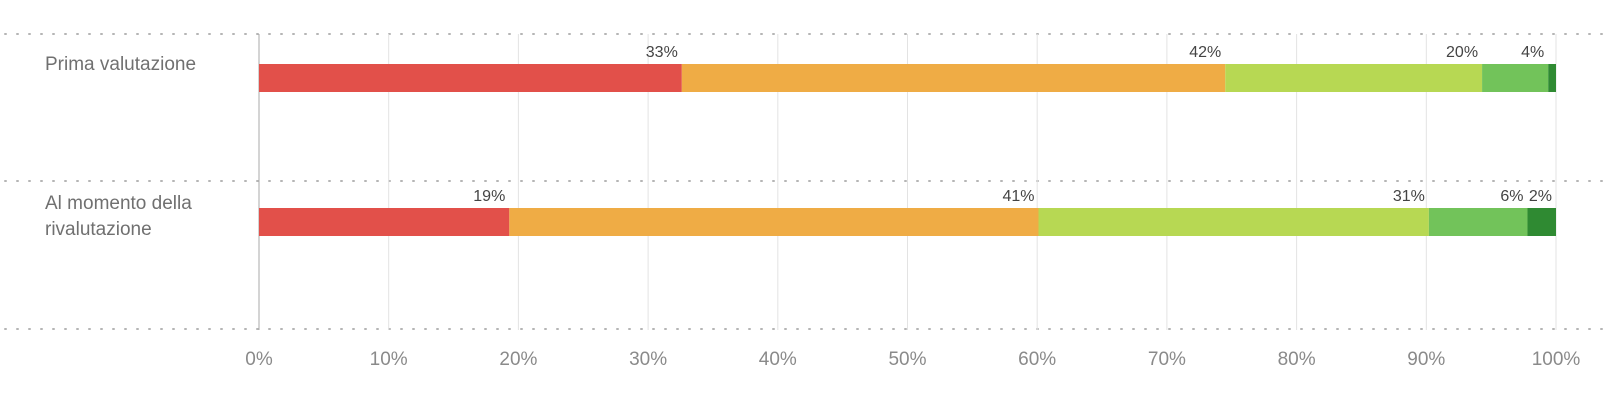  I want to click on tick-label-2: 20%, so click(518, 359).